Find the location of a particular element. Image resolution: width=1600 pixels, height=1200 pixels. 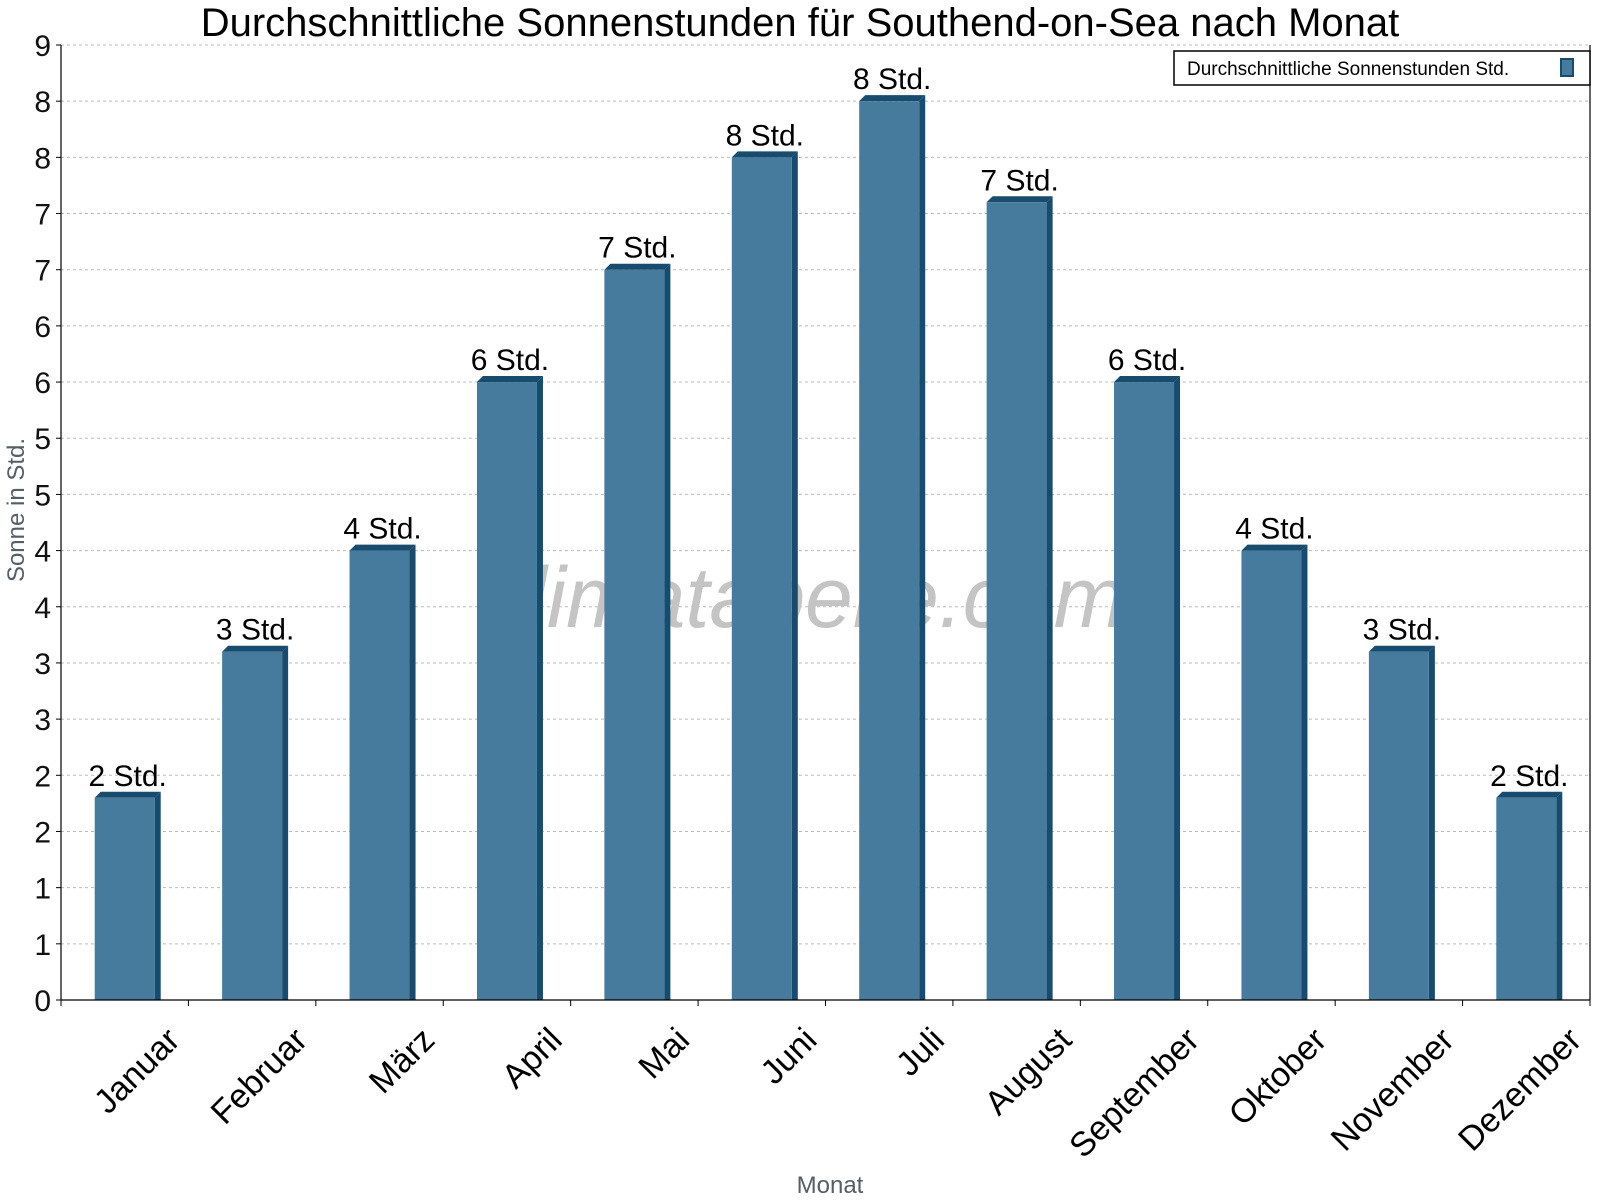

y-tick-labels: 0 1 1 2 2 3 3 4 4 5 5 6 6 7 7 8 8 9 is located at coordinates (42, 524).